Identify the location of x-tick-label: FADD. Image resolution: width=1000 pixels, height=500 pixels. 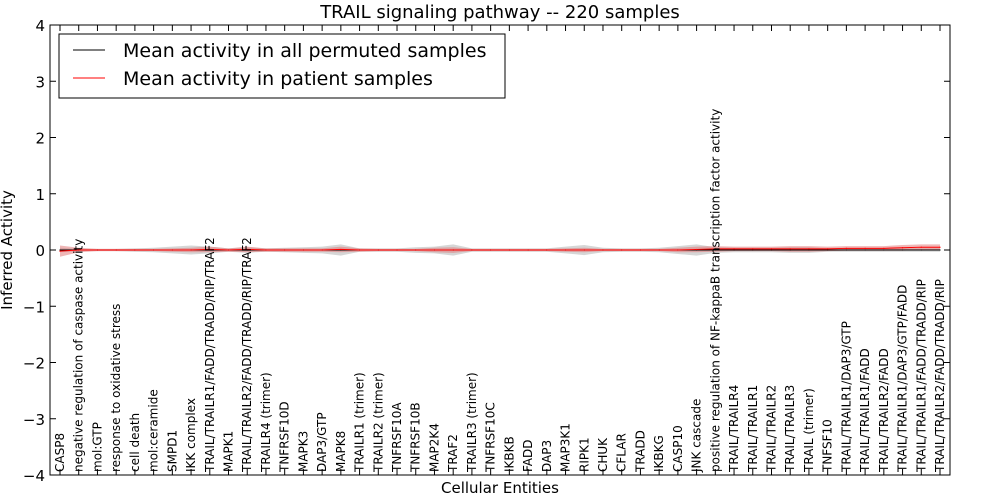
(528, 456).